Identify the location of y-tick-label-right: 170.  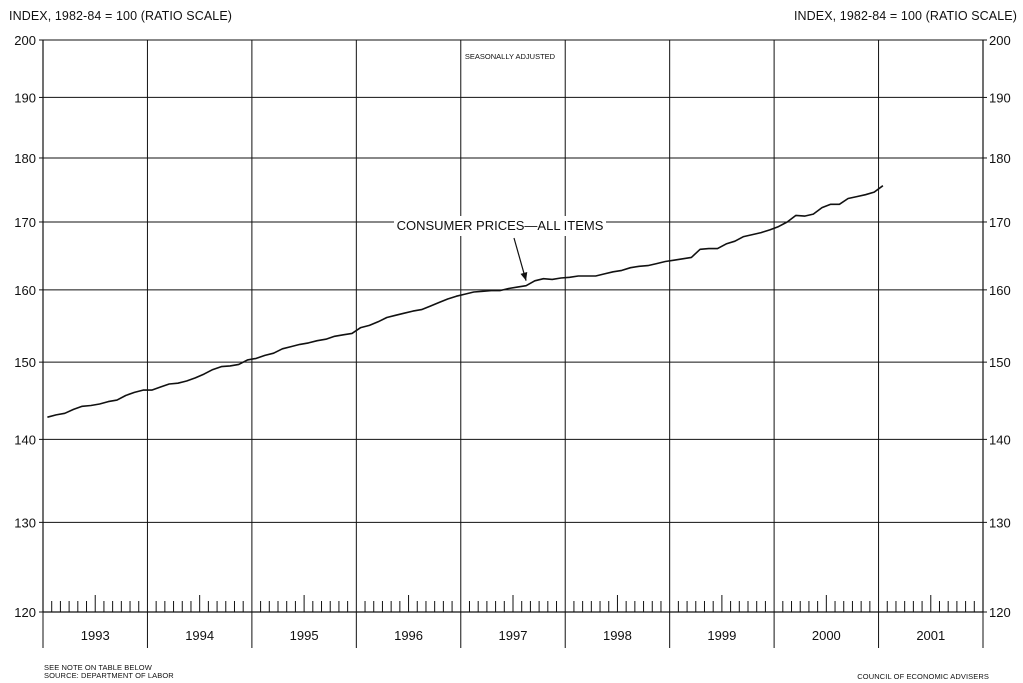
(1000, 222).